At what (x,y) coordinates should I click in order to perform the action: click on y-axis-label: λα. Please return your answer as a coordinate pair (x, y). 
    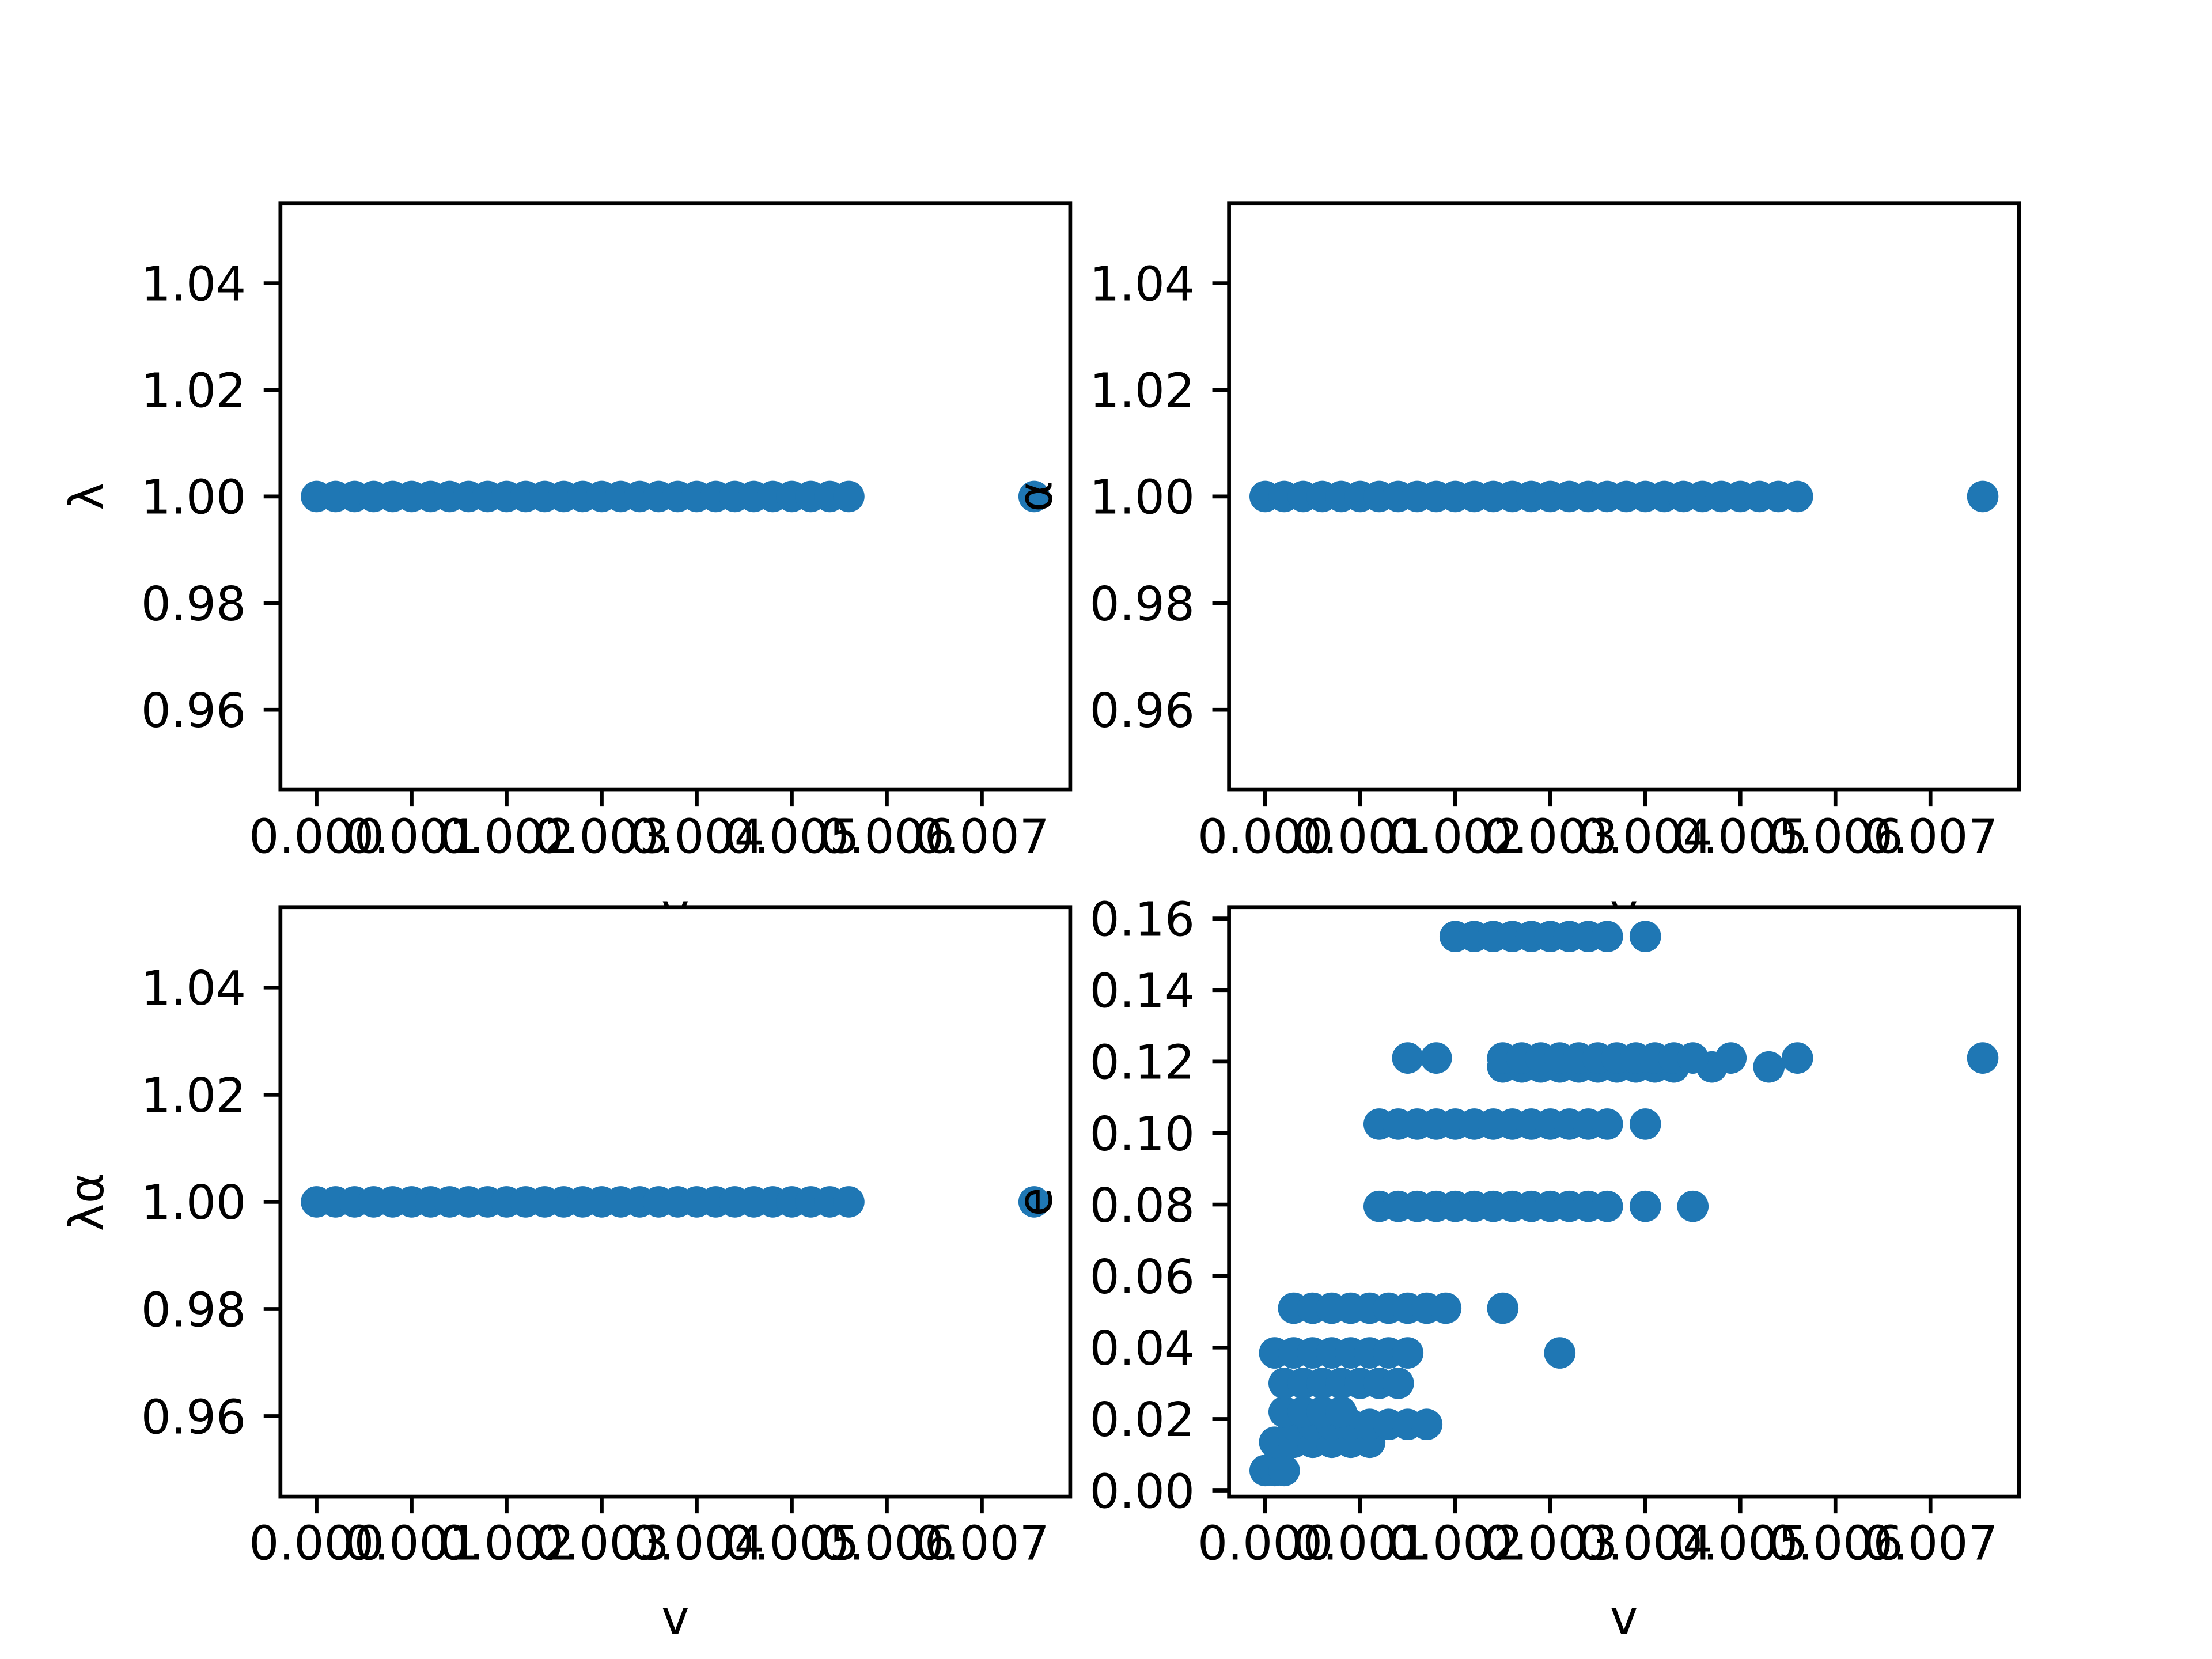
    Looking at the image, I should click on (87, 1202).